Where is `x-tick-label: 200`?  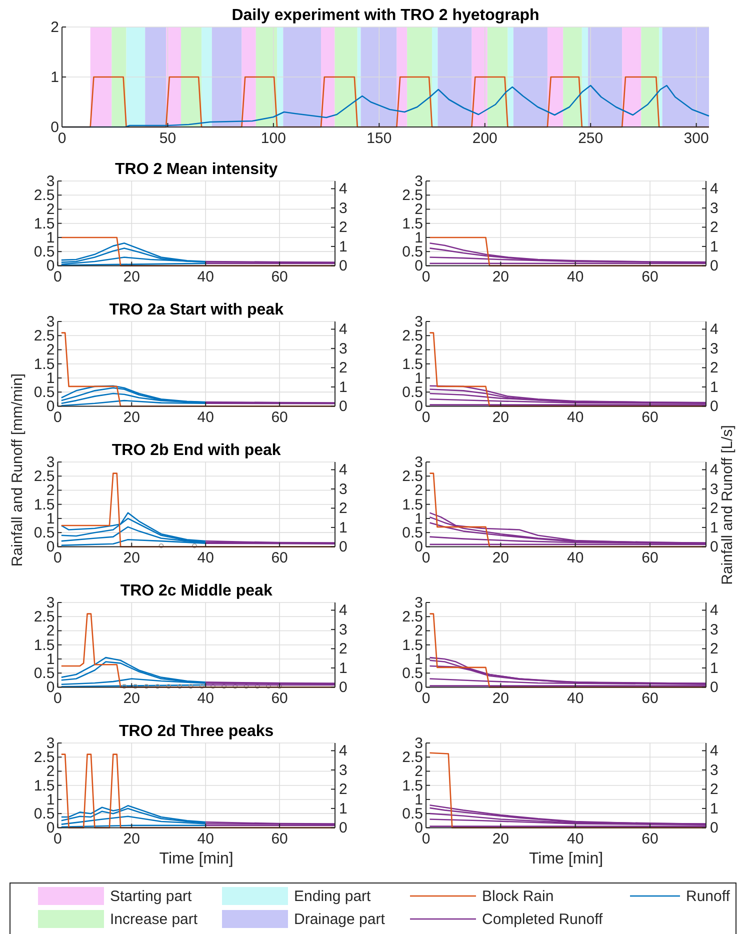 x-tick-label: 200 is located at coordinates (485, 138).